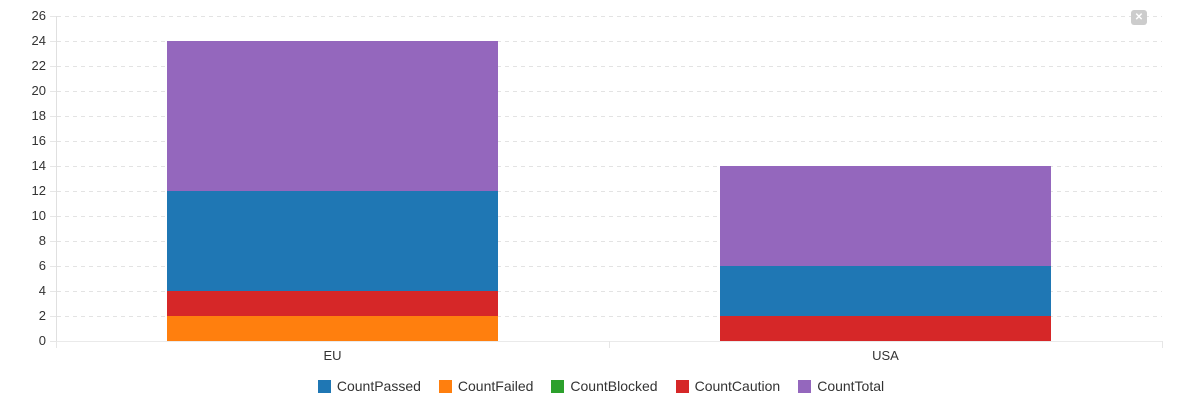  What do you see at coordinates (42, 315) in the screenshot?
I see `y-axis-label: 2` at bounding box center [42, 315].